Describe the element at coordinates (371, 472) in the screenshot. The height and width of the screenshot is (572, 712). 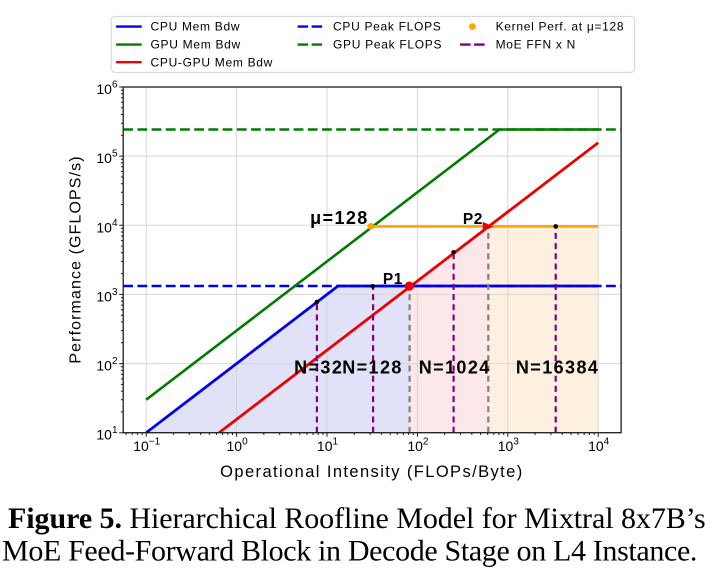
I see `svg-text:Operational Intensity (FLOPs/B: Operational Intensity (FLOPs/Byte)` at that location.